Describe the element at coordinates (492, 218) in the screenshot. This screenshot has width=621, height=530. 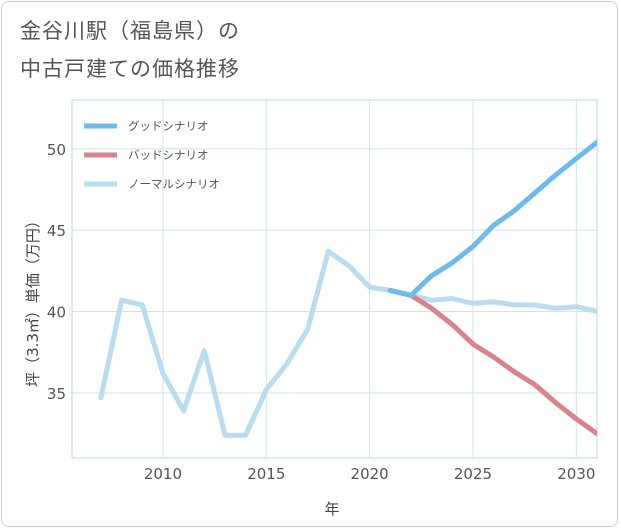
I see `series-line-good` at that location.